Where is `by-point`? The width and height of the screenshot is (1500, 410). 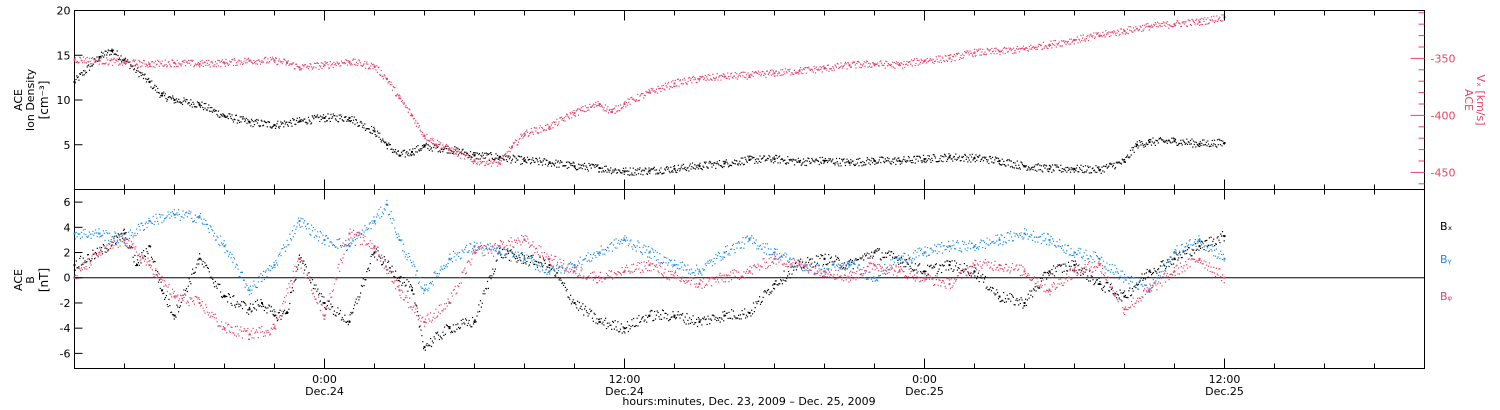 by-point is located at coordinates (774, 252).